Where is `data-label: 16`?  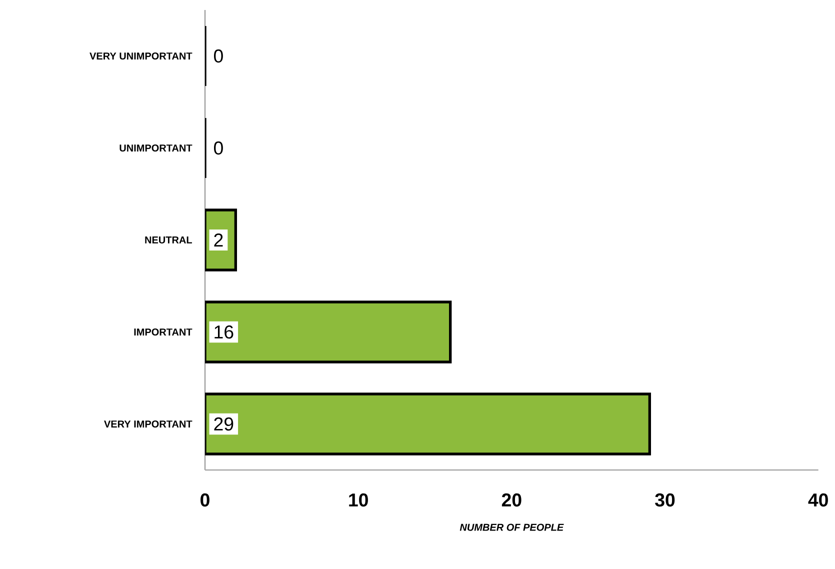 data-label: 16 is located at coordinates (224, 332).